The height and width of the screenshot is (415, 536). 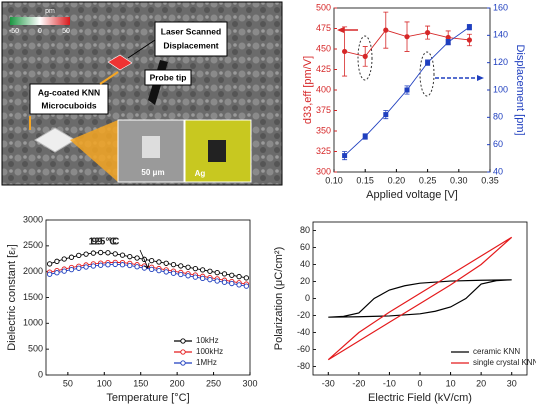 What do you see at coordinates (480, 78) in the screenshot?
I see `arrow-head` at bounding box center [480, 78].